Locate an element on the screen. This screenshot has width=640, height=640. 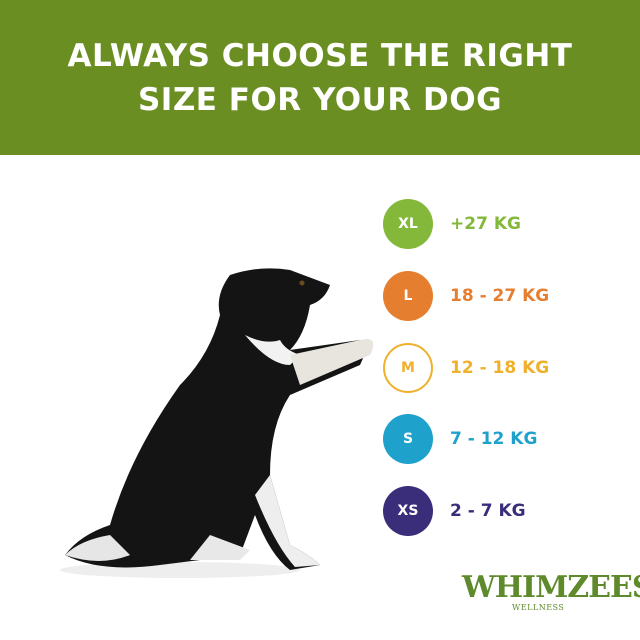
size-row-xs: XS 2 - 7 KG is located at coordinates (454, 511).